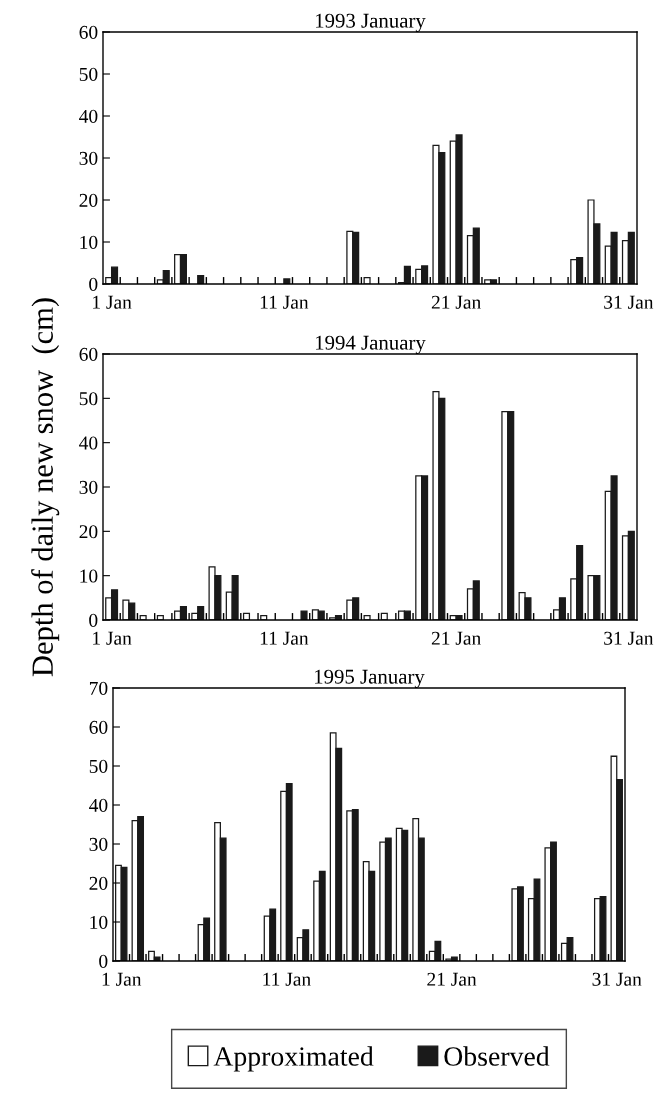 This screenshot has height=1110, width=656. I want to click on chart-title: 1995 January, so click(370, 678).